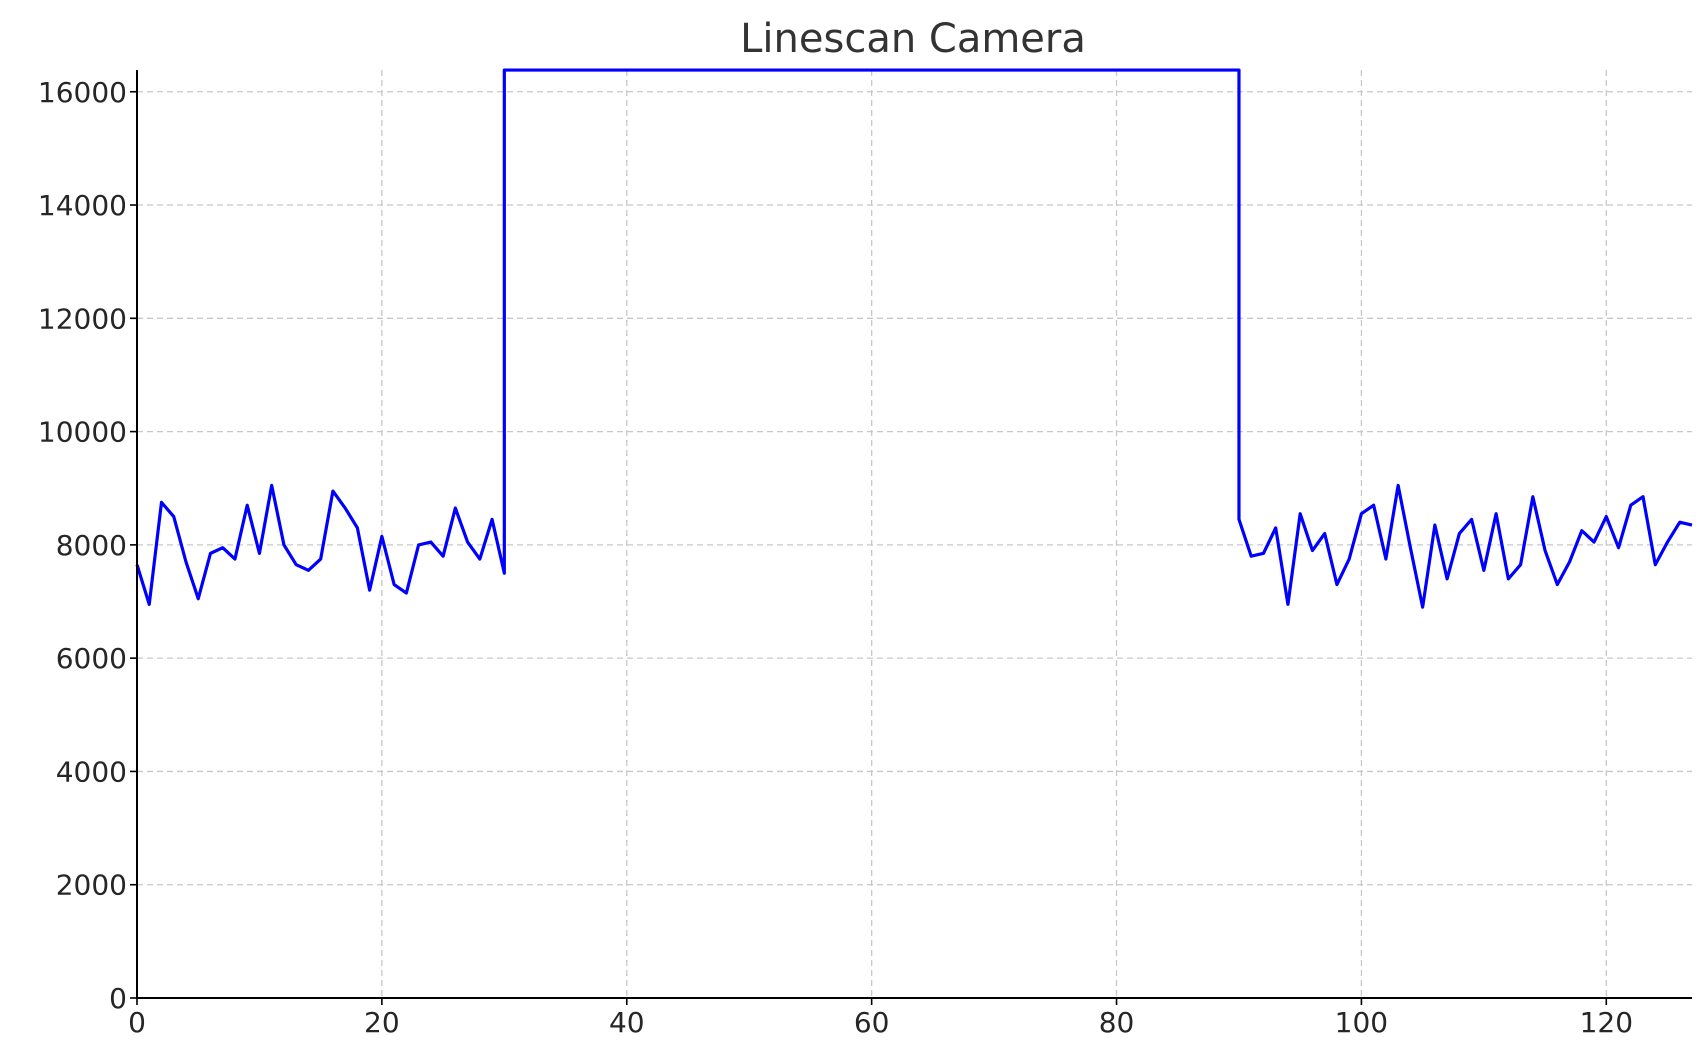 The image size is (1706, 1057). I want to click on y-tick-label: 8000, so click(91, 545).